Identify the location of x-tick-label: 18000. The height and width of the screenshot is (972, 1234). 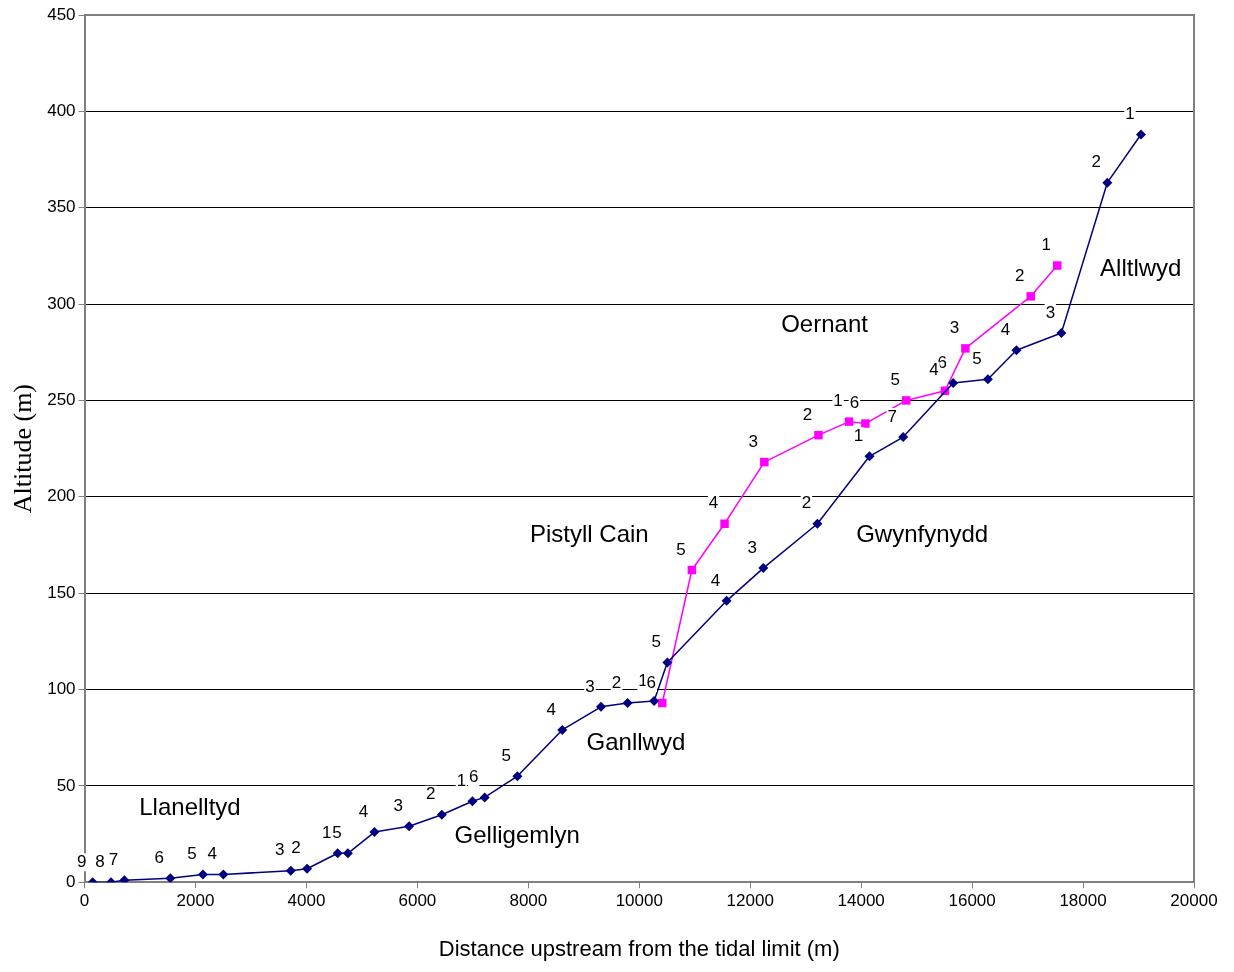
(1083, 901).